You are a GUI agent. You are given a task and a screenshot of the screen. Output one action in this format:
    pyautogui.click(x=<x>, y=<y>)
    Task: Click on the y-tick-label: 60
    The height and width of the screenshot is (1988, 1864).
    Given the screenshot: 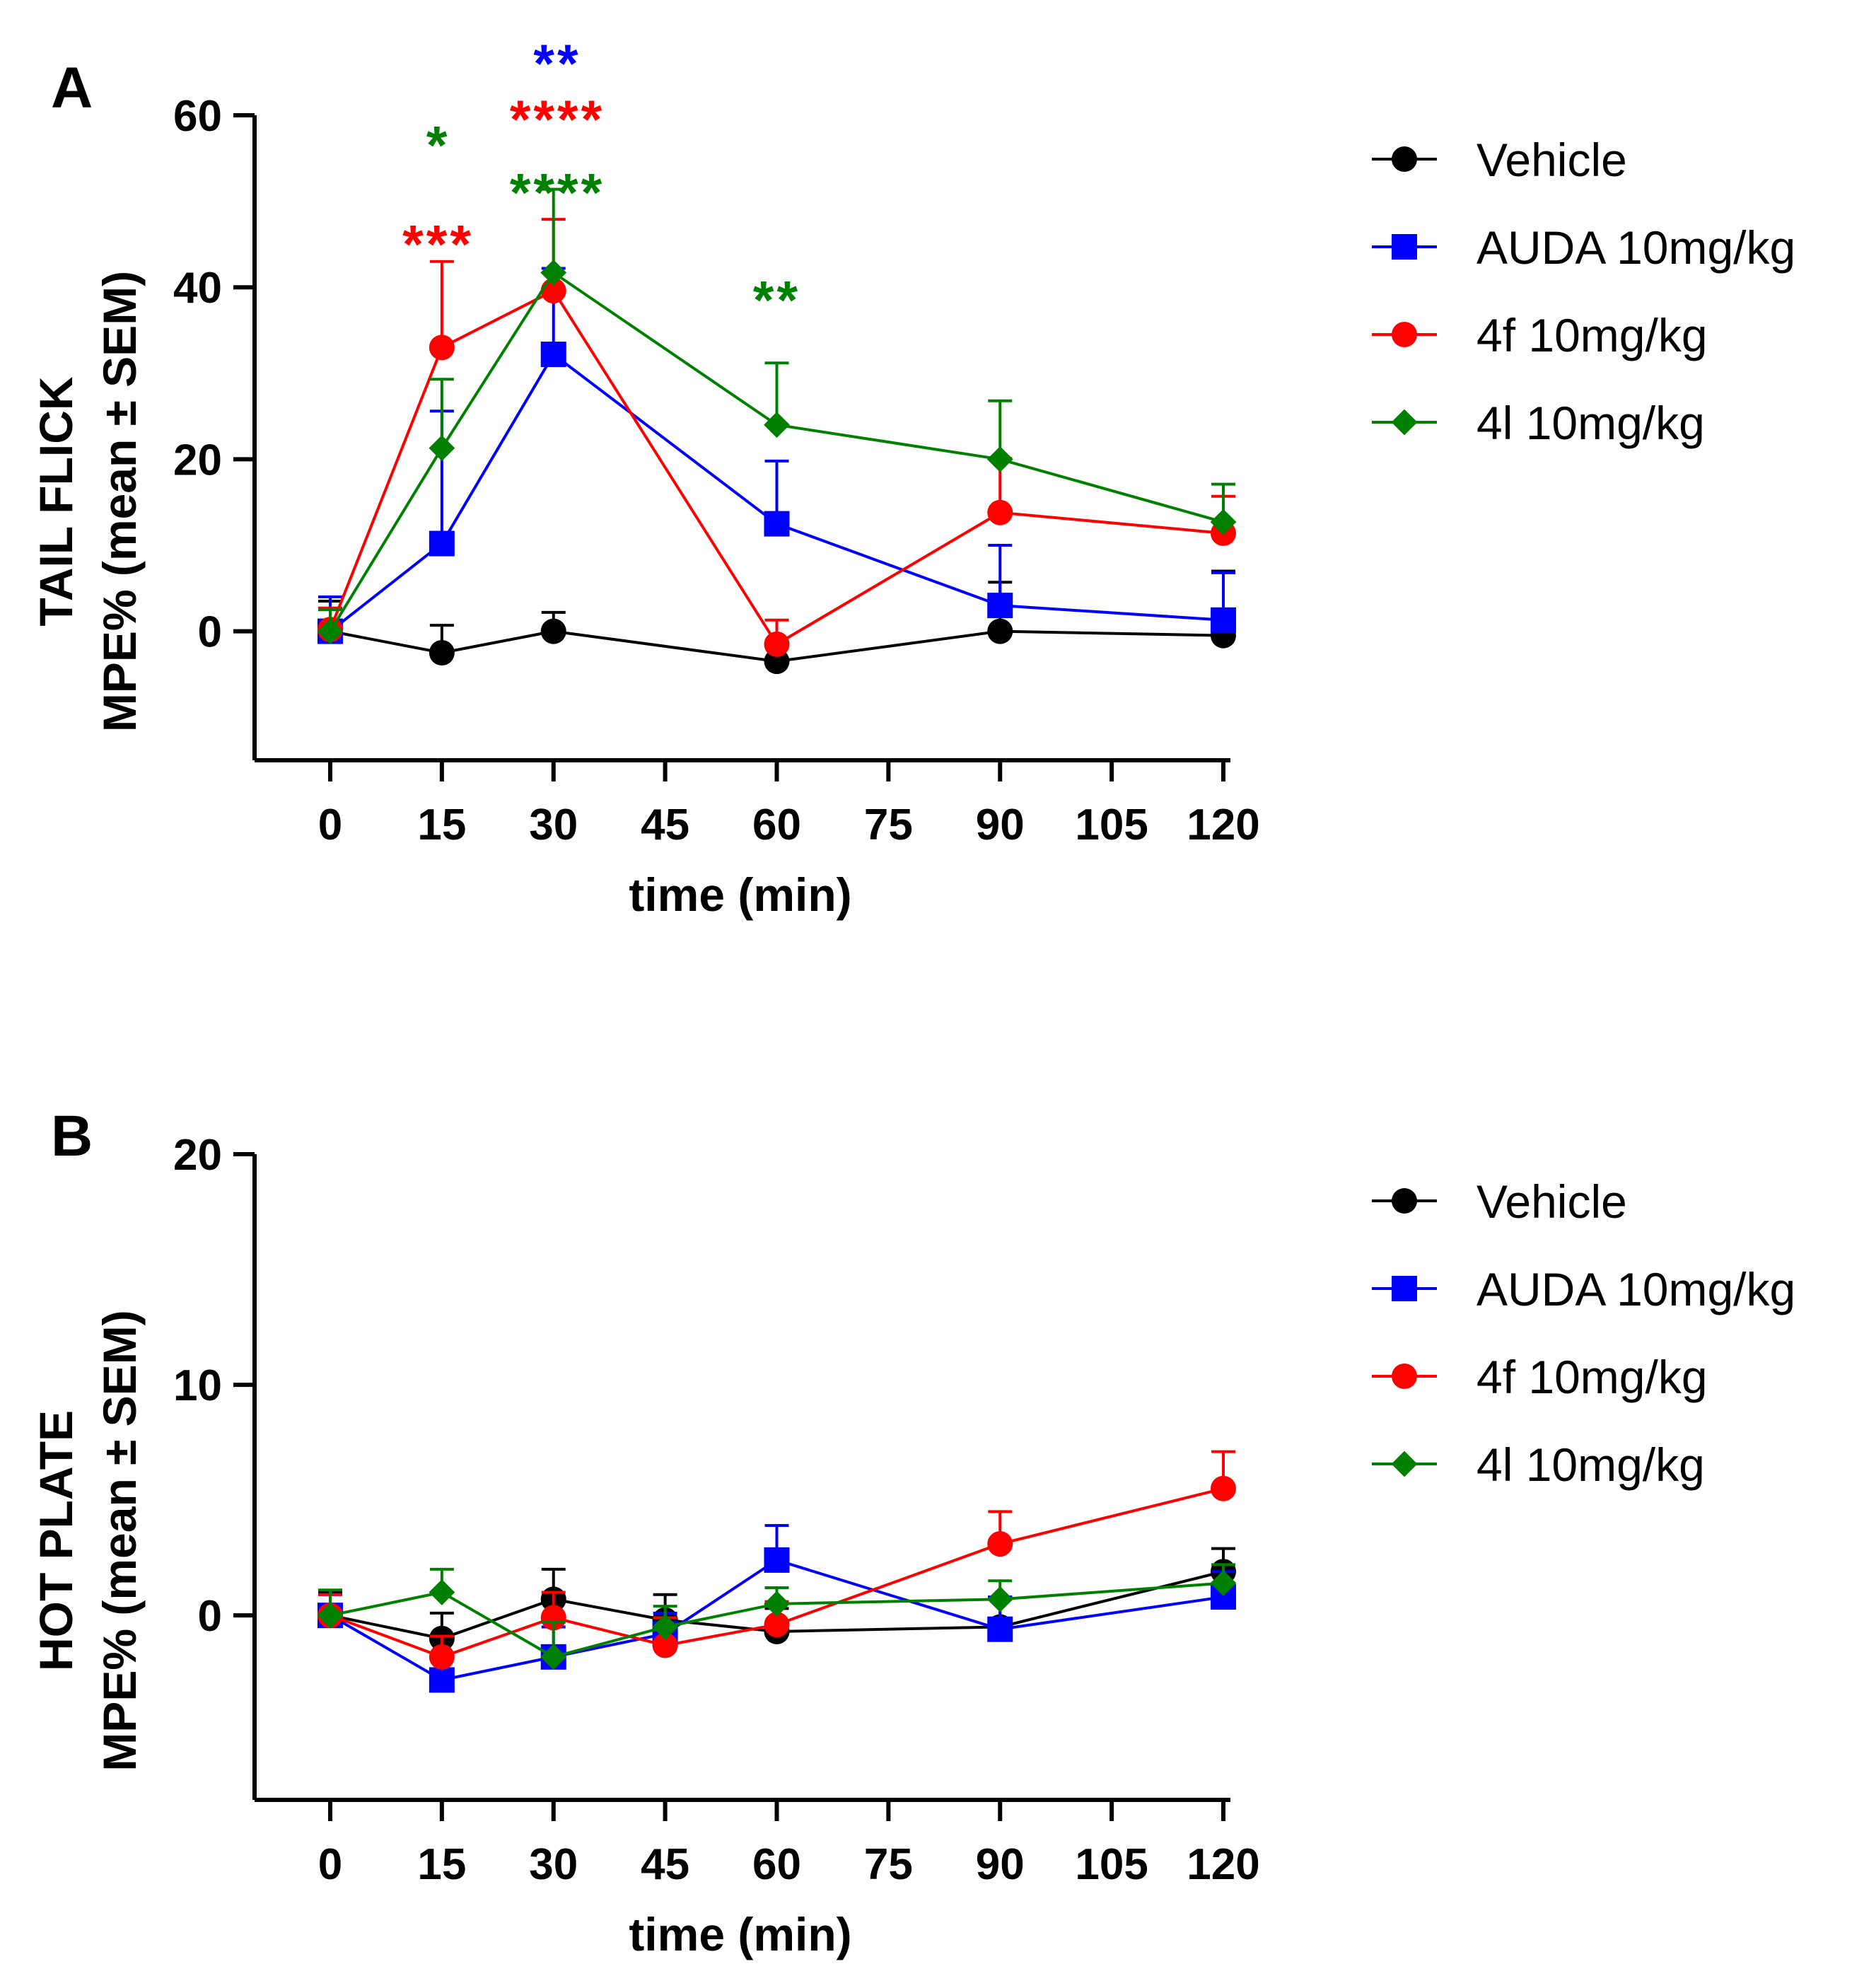 What is the action you would take?
    pyautogui.click(x=197, y=116)
    